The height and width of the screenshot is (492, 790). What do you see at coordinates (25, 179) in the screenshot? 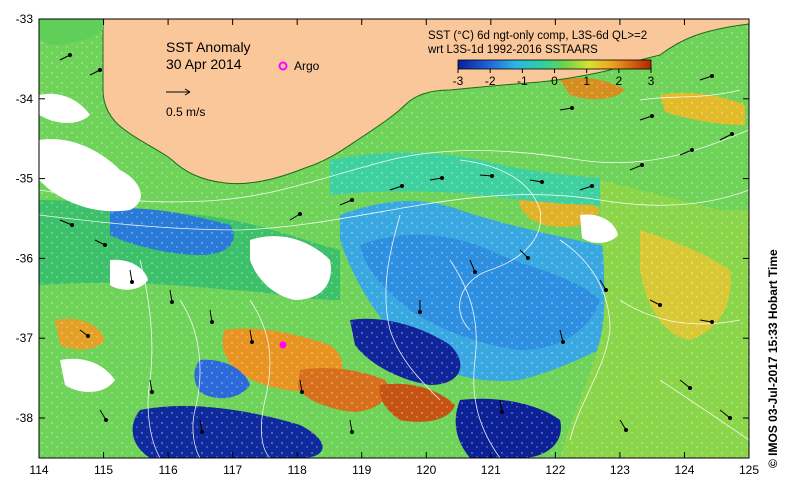
I see `lat-tick-label: -35` at bounding box center [25, 179].